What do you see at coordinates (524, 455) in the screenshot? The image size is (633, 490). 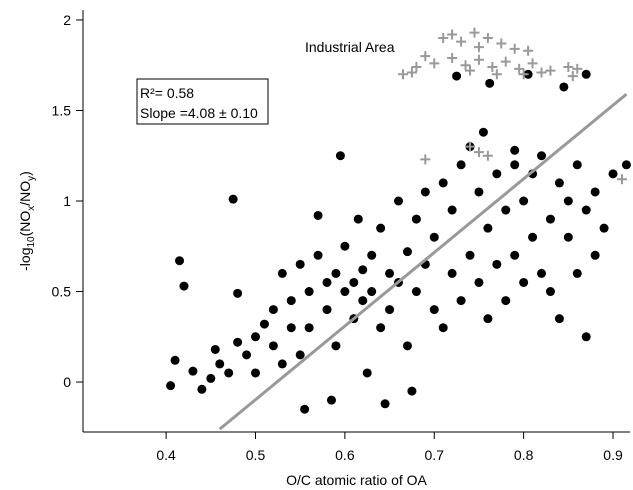 I see `x-tick-label: 0.8` at bounding box center [524, 455].